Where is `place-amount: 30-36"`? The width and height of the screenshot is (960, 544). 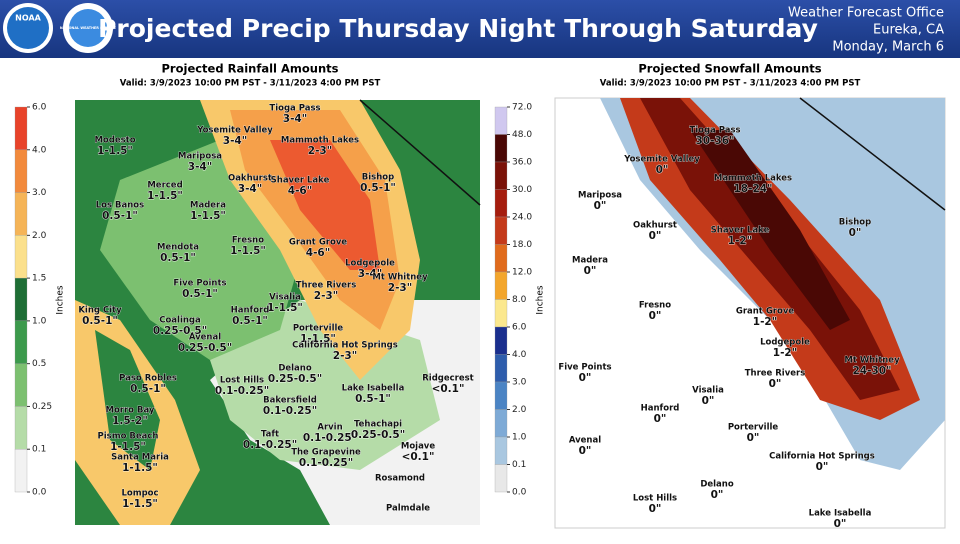 place-amount: 30-36" is located at coordinates (714, 141).